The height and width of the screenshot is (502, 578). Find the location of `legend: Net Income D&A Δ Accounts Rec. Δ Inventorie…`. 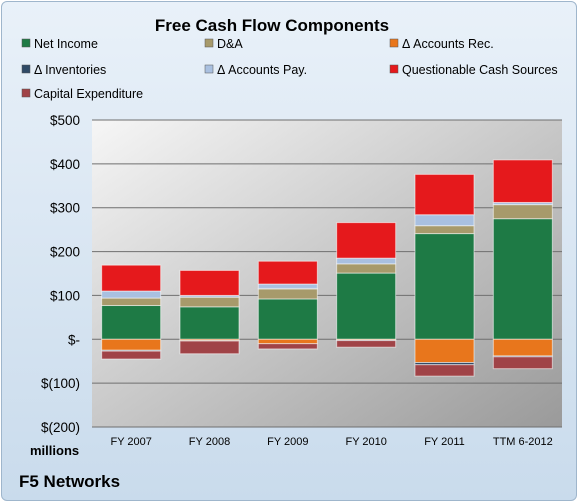

legend: Net Income D&A Δ Accounts Rec. Δ Inventorie… is located at coordinates (289, 69).